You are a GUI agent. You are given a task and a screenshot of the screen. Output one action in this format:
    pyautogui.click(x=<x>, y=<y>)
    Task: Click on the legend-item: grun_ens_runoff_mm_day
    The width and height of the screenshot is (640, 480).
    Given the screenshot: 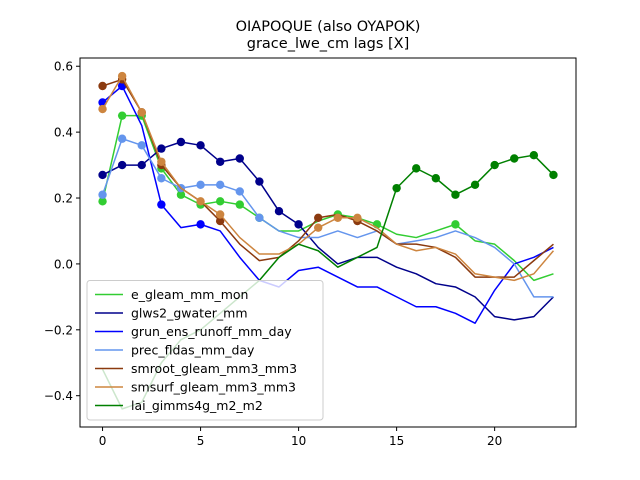 What is the action you would take?
    pyautogui.click(x=193, y=331)
    